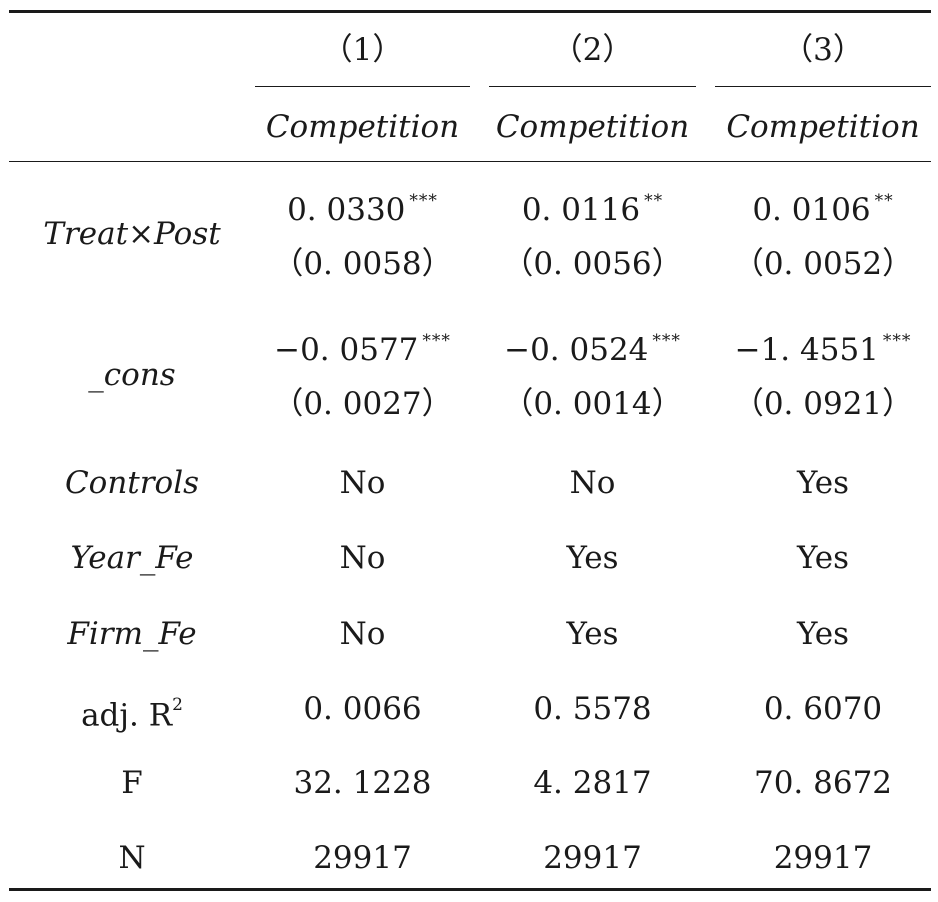 The height and width of the screenshot is (902, 938). What do you see at coordinates (362, 709) in the screenshot?
I see `adj-r2-value-1: 0. 0066` at bounding box center [362, 709].